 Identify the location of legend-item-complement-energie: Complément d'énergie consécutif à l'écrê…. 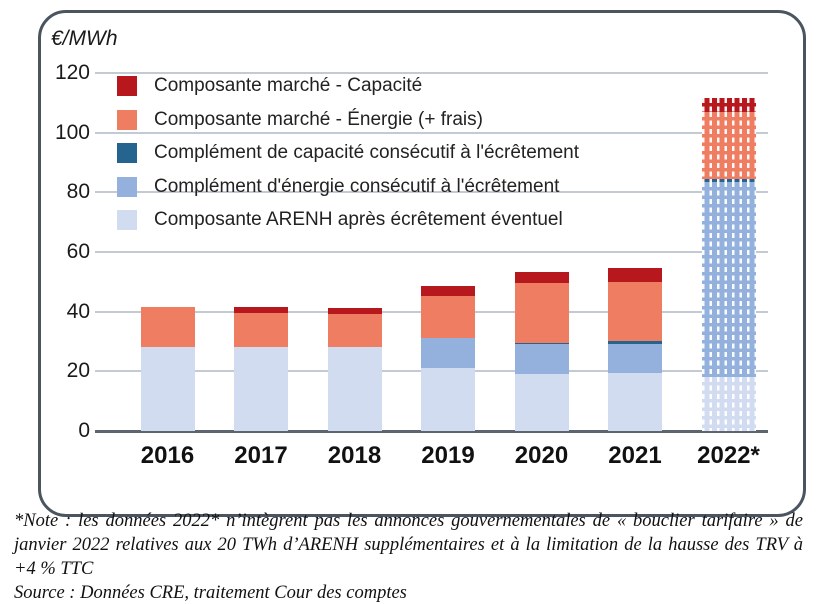
(348, 186).